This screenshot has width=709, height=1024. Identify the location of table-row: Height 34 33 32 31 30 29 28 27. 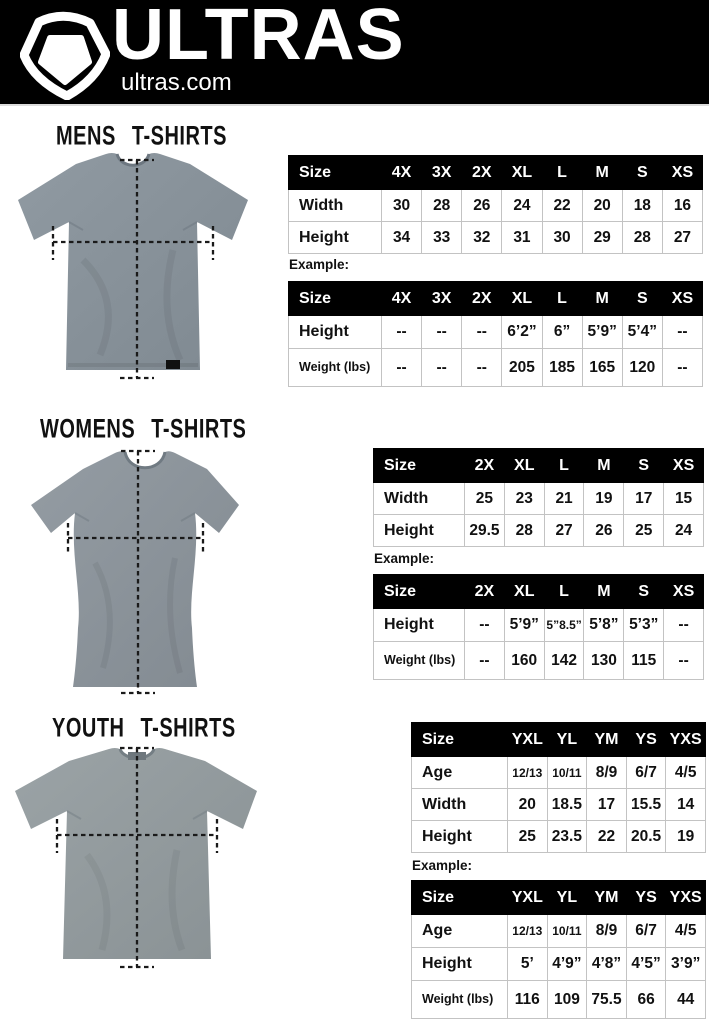
(496, 237).